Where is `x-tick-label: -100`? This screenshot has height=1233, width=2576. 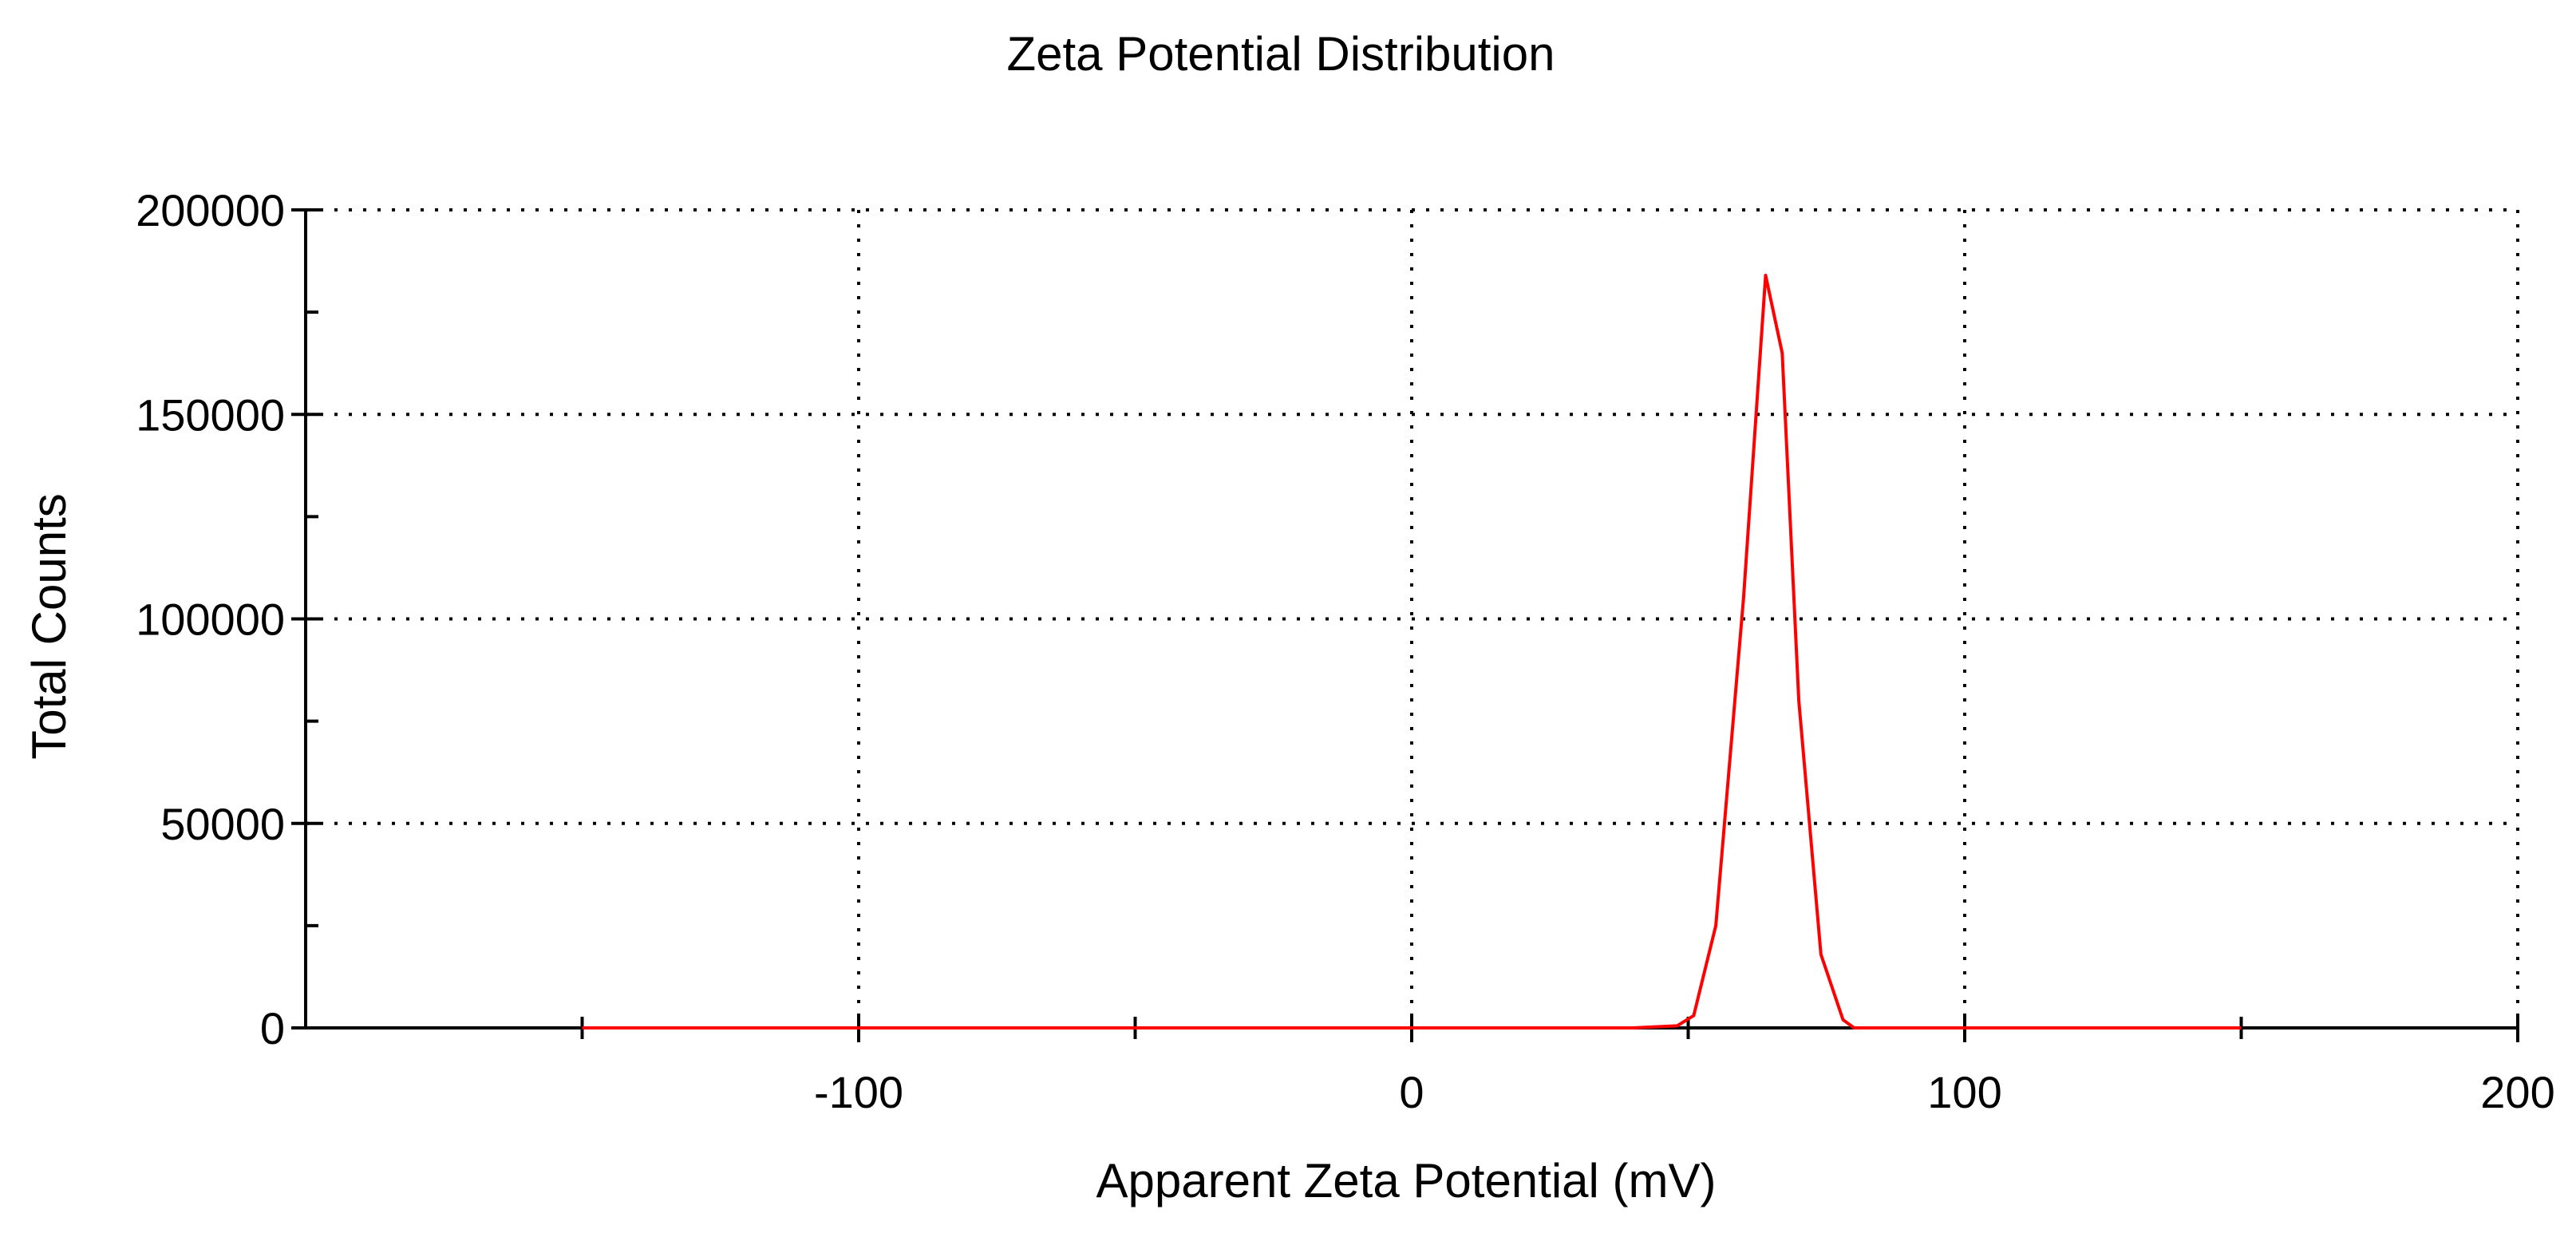
x-tick-label: -100 is located at coordinates (858, 1092).